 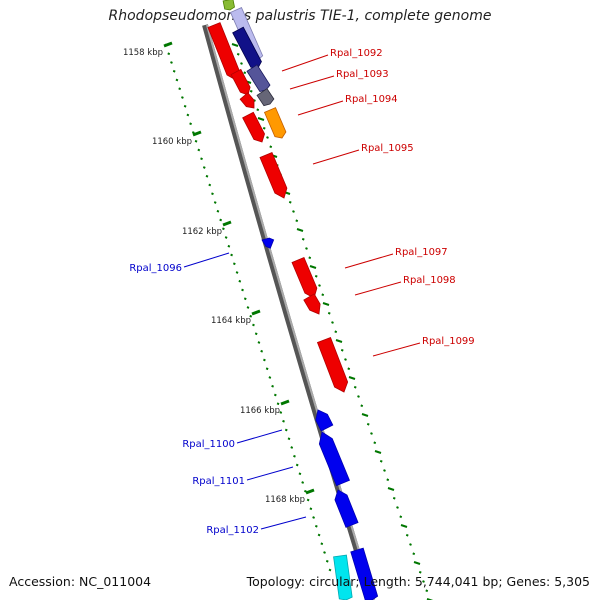 What do you see at coordinates (362, 74) in the screenshot?
I see `gene-label: Rpal_1093` at bounding box center [362, 74].